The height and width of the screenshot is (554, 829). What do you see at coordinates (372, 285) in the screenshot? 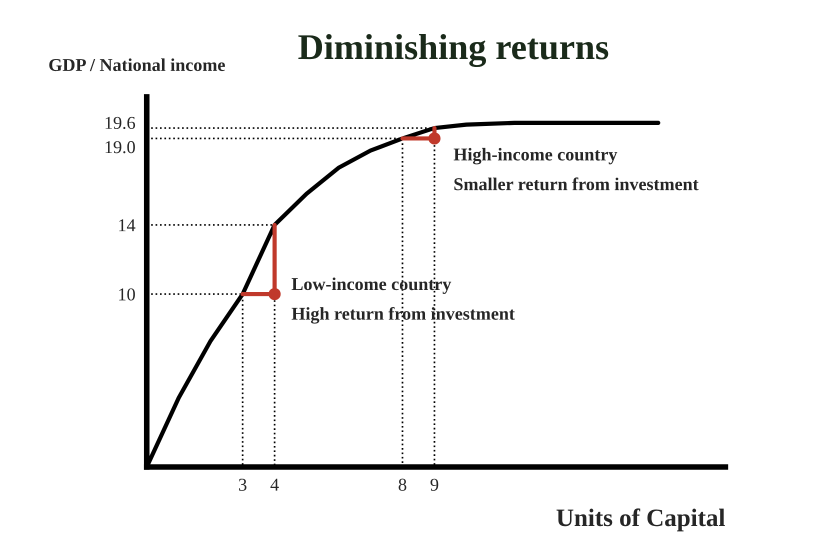
I see `annotation: Low-income country` at bounding box center [372, 285].